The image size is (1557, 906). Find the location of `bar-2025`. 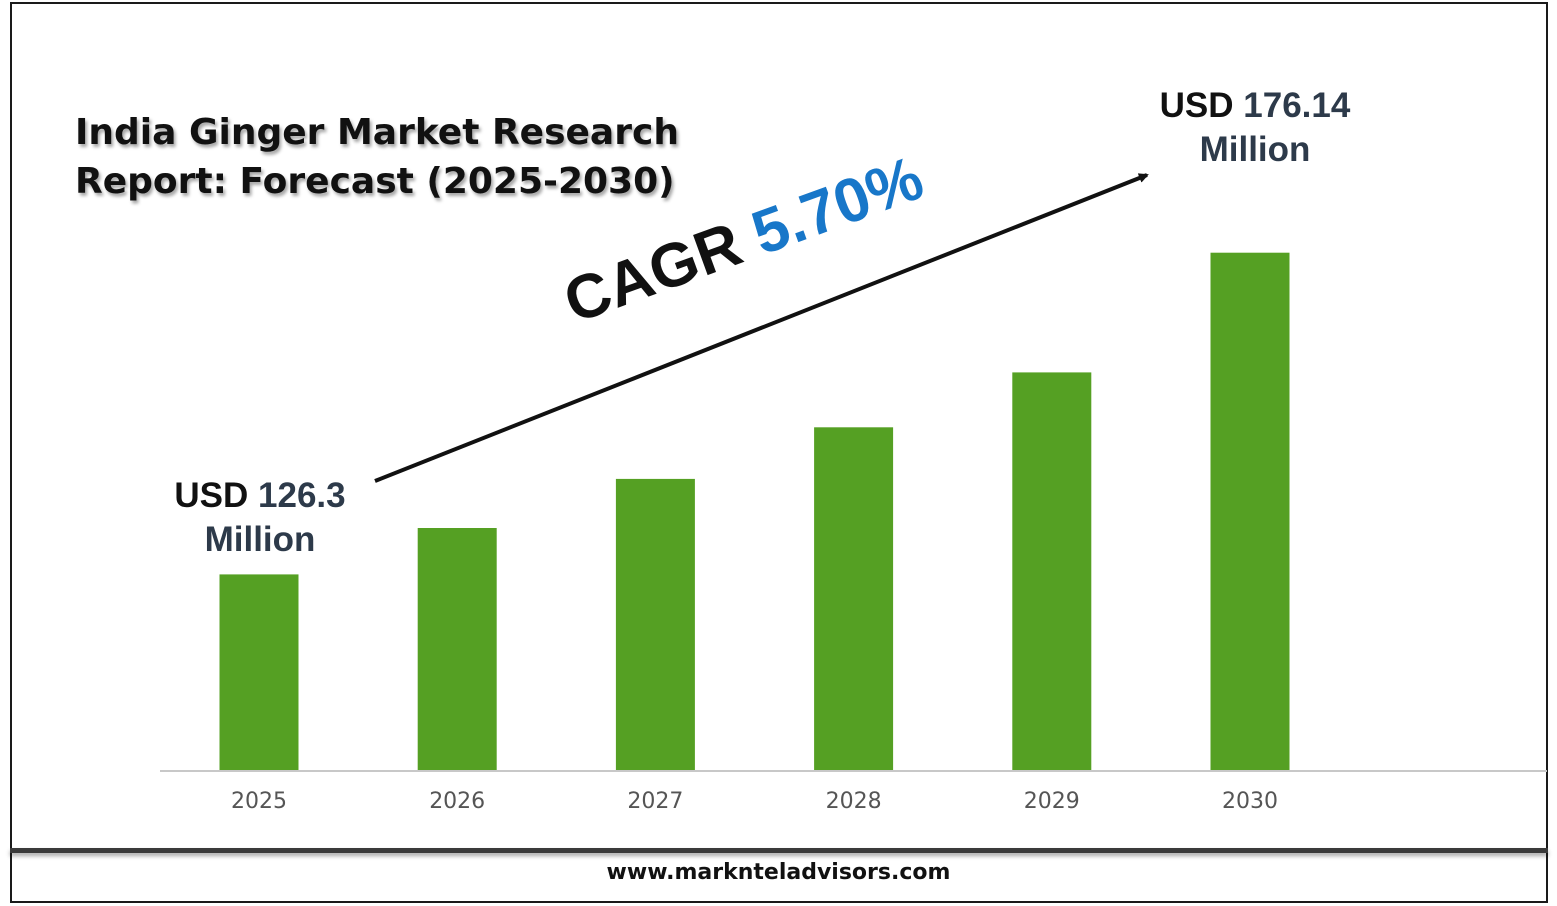

bar-2025 is located at coordinates (259, 672).